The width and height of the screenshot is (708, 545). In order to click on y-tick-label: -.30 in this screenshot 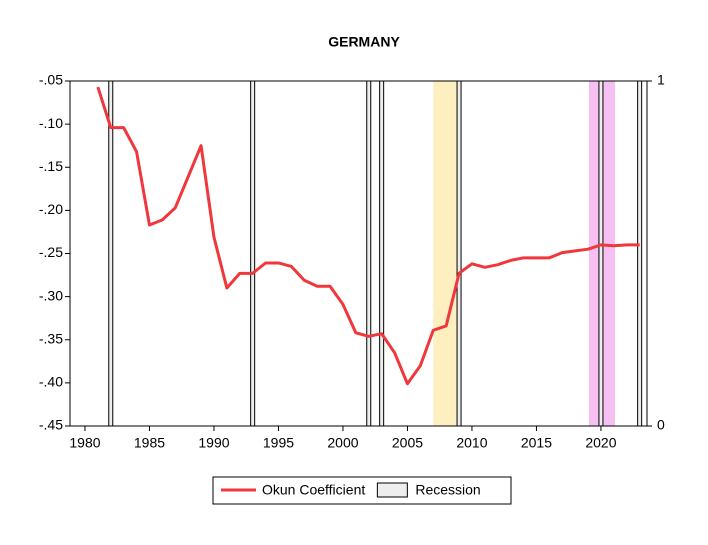, I will do `click(51, 295)`.